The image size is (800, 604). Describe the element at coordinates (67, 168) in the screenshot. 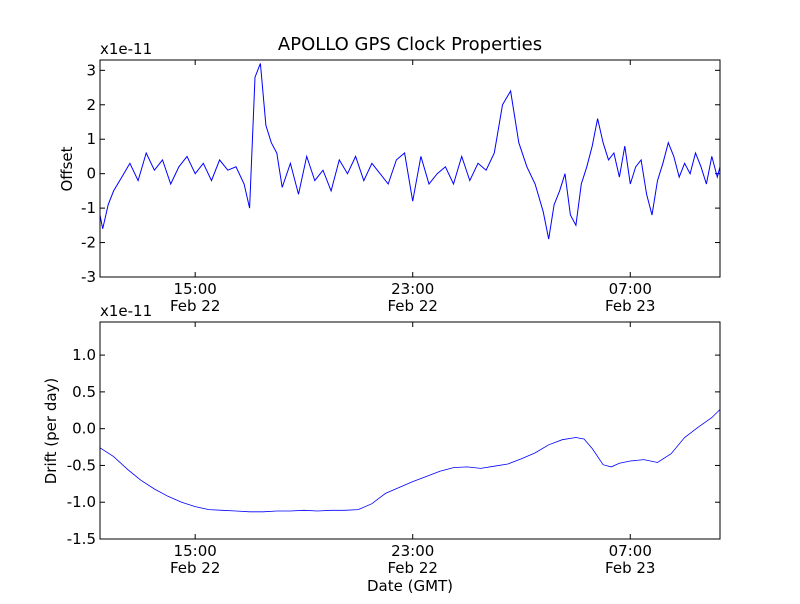

I see `offset-y-axis-label: Offset` at that location.